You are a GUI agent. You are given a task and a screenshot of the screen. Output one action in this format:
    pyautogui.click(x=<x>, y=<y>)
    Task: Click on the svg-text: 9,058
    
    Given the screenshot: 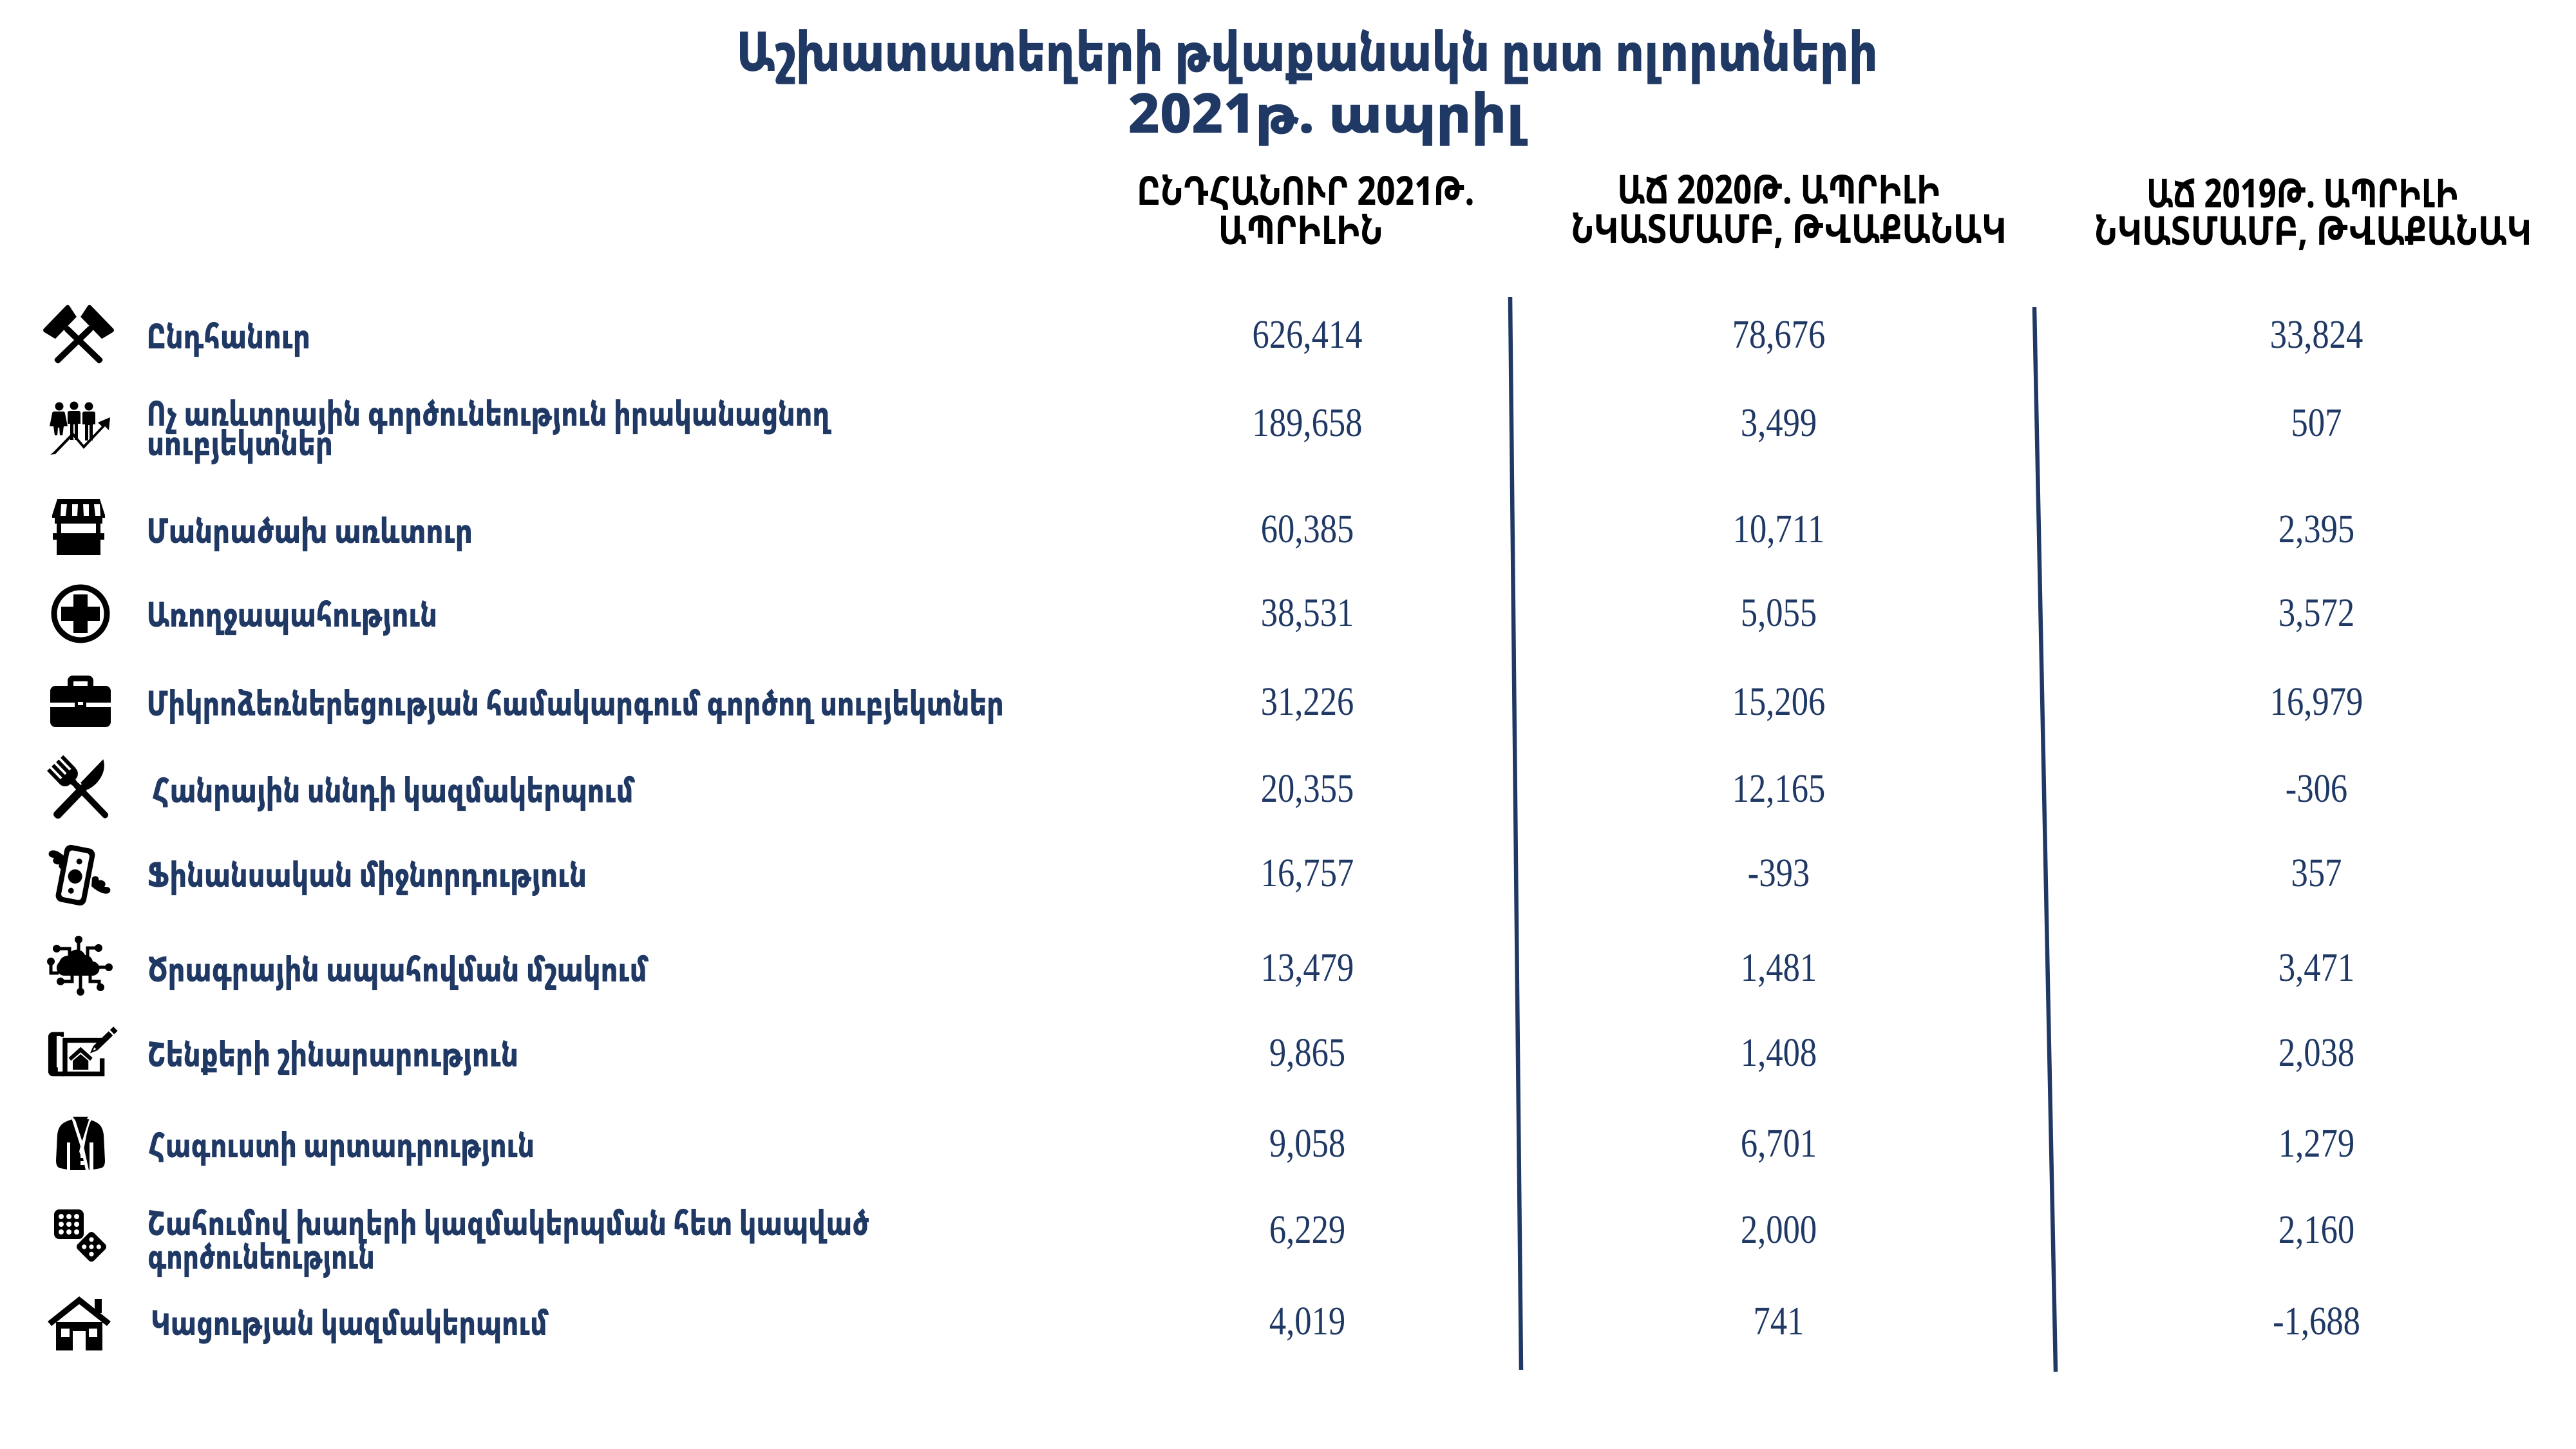 What is the action you would take?
    pyautogui.click(x=1307, y=1143)
    